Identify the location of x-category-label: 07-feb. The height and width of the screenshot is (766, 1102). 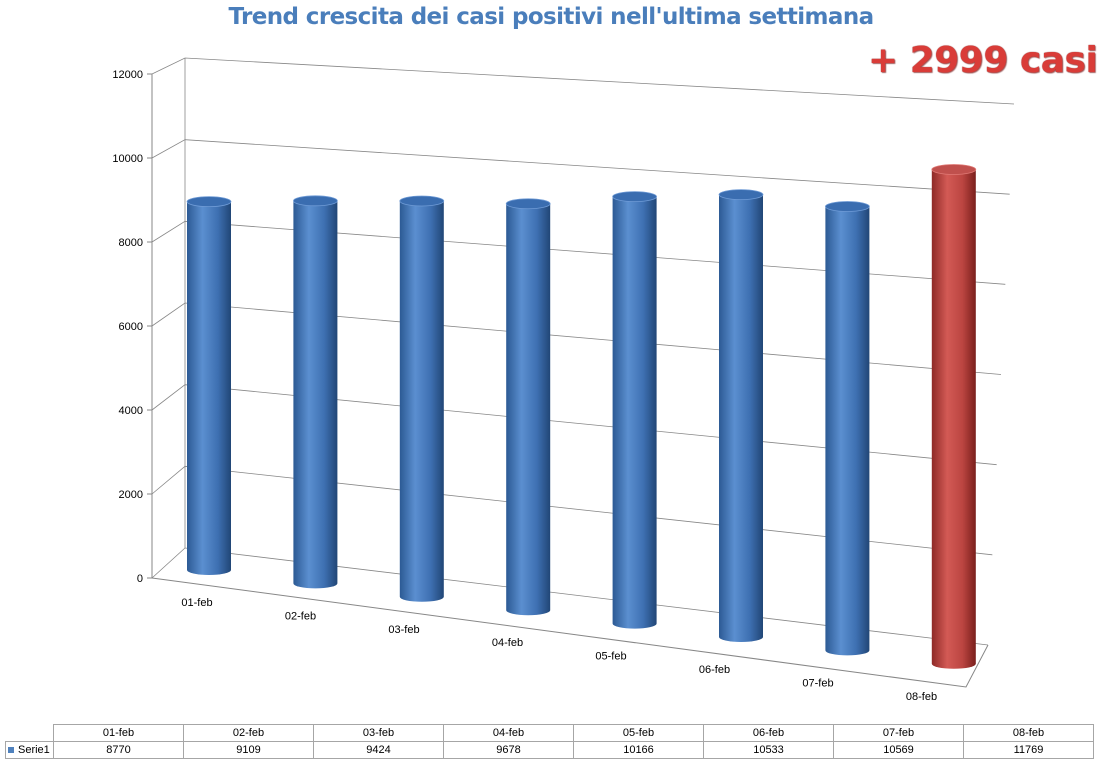
(817, 683).